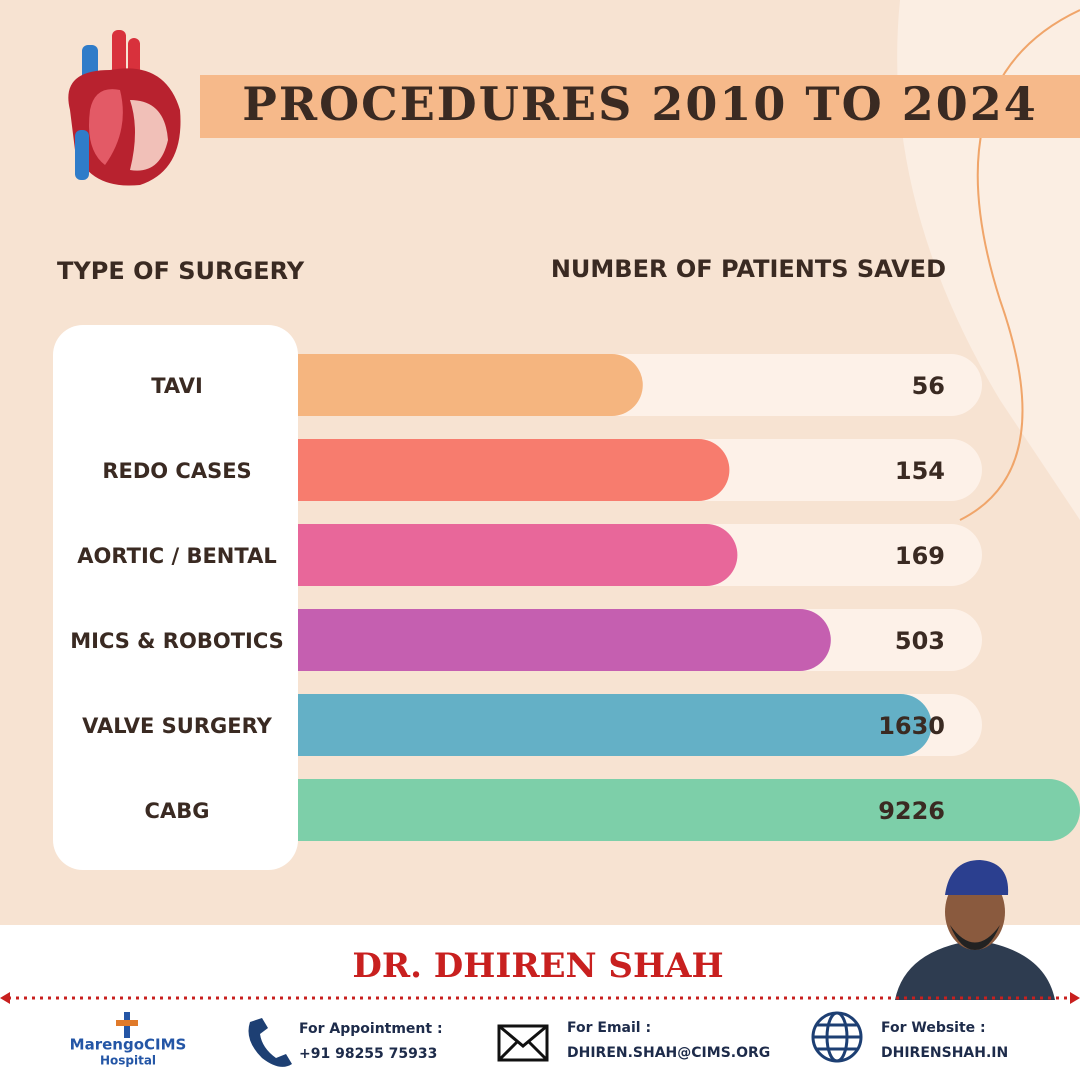 The image size is (1080, 1080). Describe the element at coordinates (176, 556) in the screenshot. I see `category-label: AORTIC / BENTAL` at that location.